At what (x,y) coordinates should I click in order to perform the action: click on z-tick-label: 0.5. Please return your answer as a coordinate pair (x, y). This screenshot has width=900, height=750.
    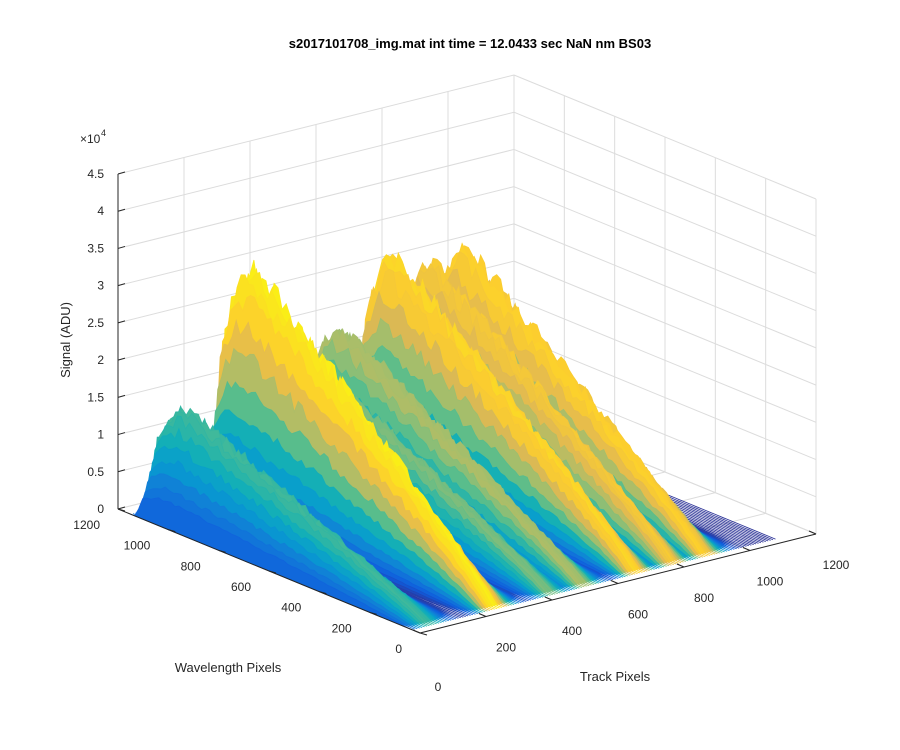
    Looking at the image, I should click on (95, 472).